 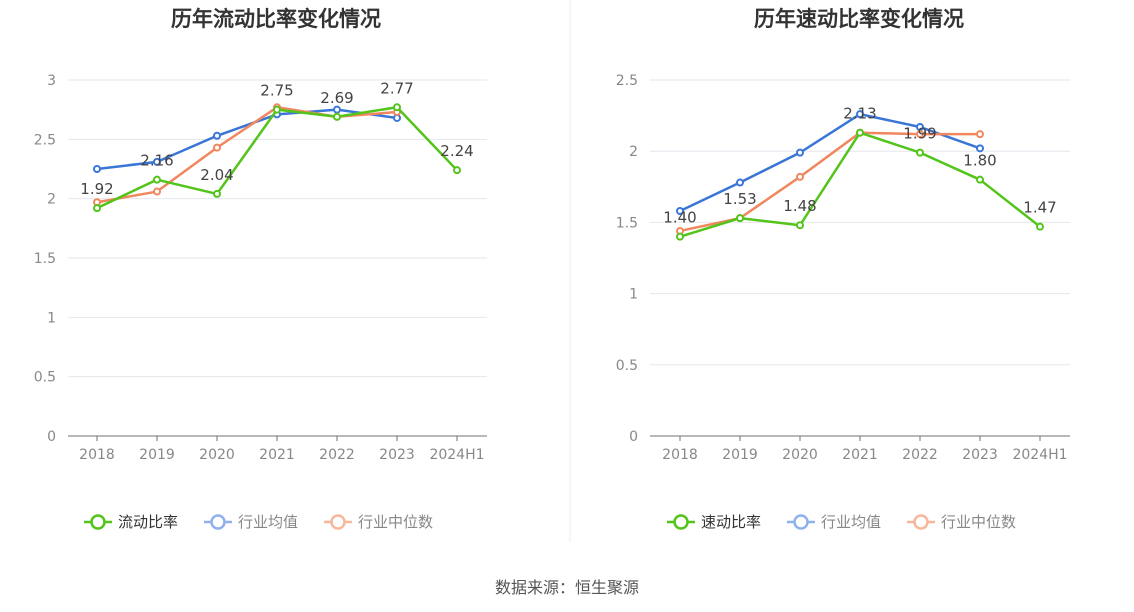 I want to click on data-label: 2.77, so click(x=396, y=88).